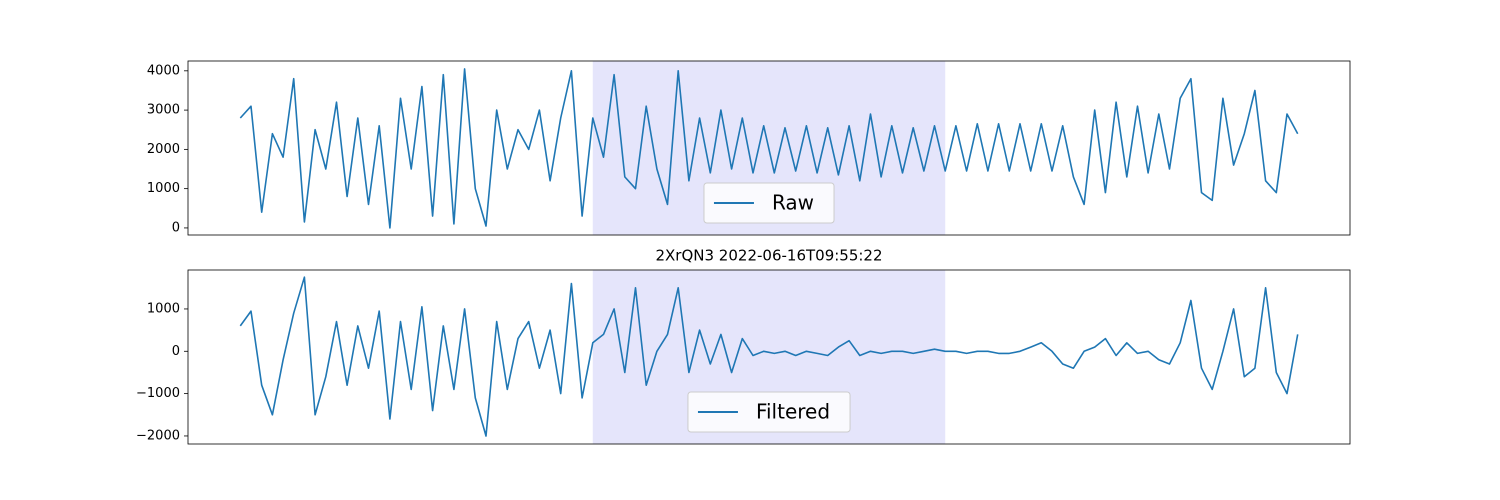  I want to click on legend: Filtered, so click(769, 412).